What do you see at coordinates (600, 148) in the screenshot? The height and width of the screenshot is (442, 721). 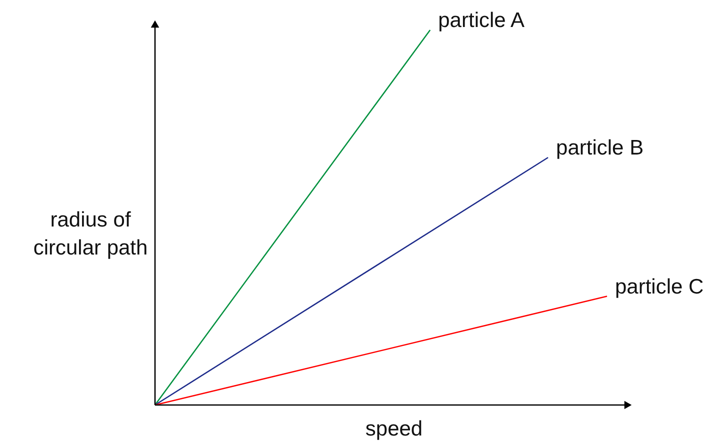 I see `series-label: particle B` at bounding box center [600, 148].